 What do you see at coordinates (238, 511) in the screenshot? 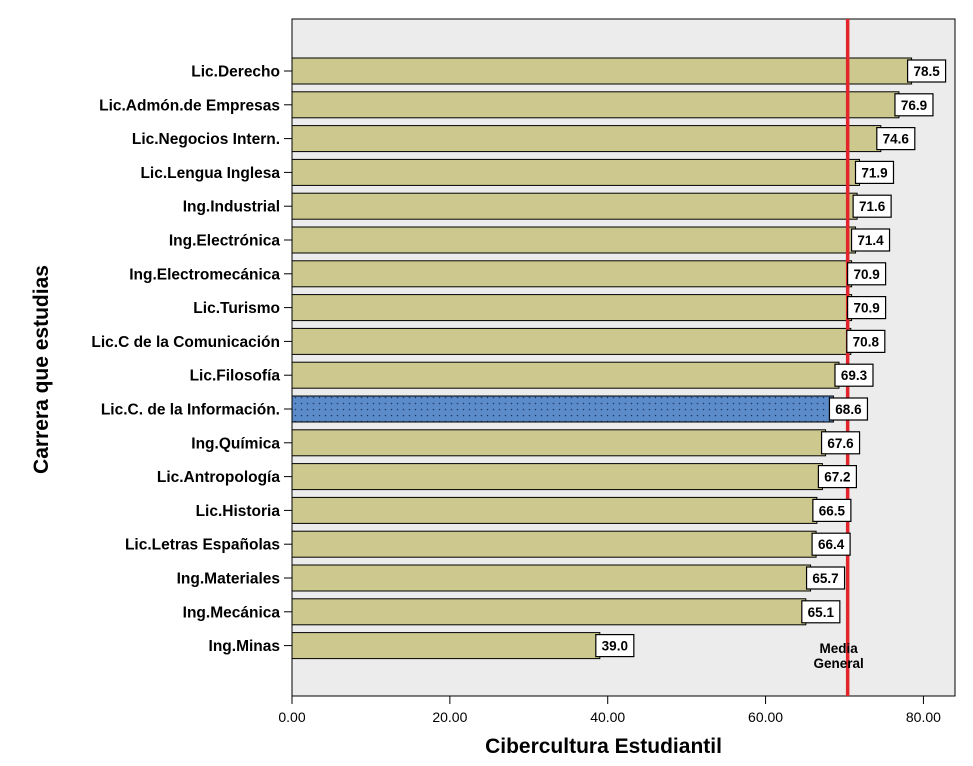
I see `category-label: Lic.Historia` at bounding box center [238, 511].